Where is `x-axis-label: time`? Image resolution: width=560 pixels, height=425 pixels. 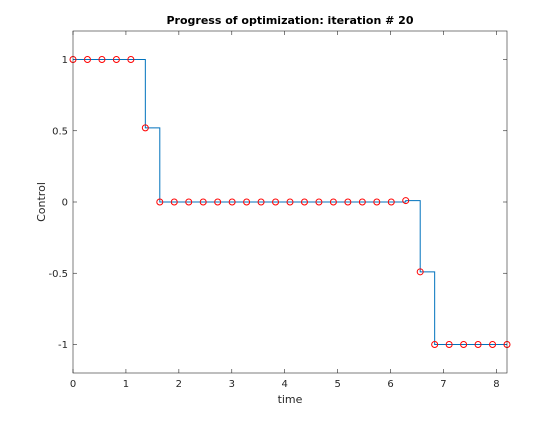 x-axis-label: time is located at coordinates (290, 399).